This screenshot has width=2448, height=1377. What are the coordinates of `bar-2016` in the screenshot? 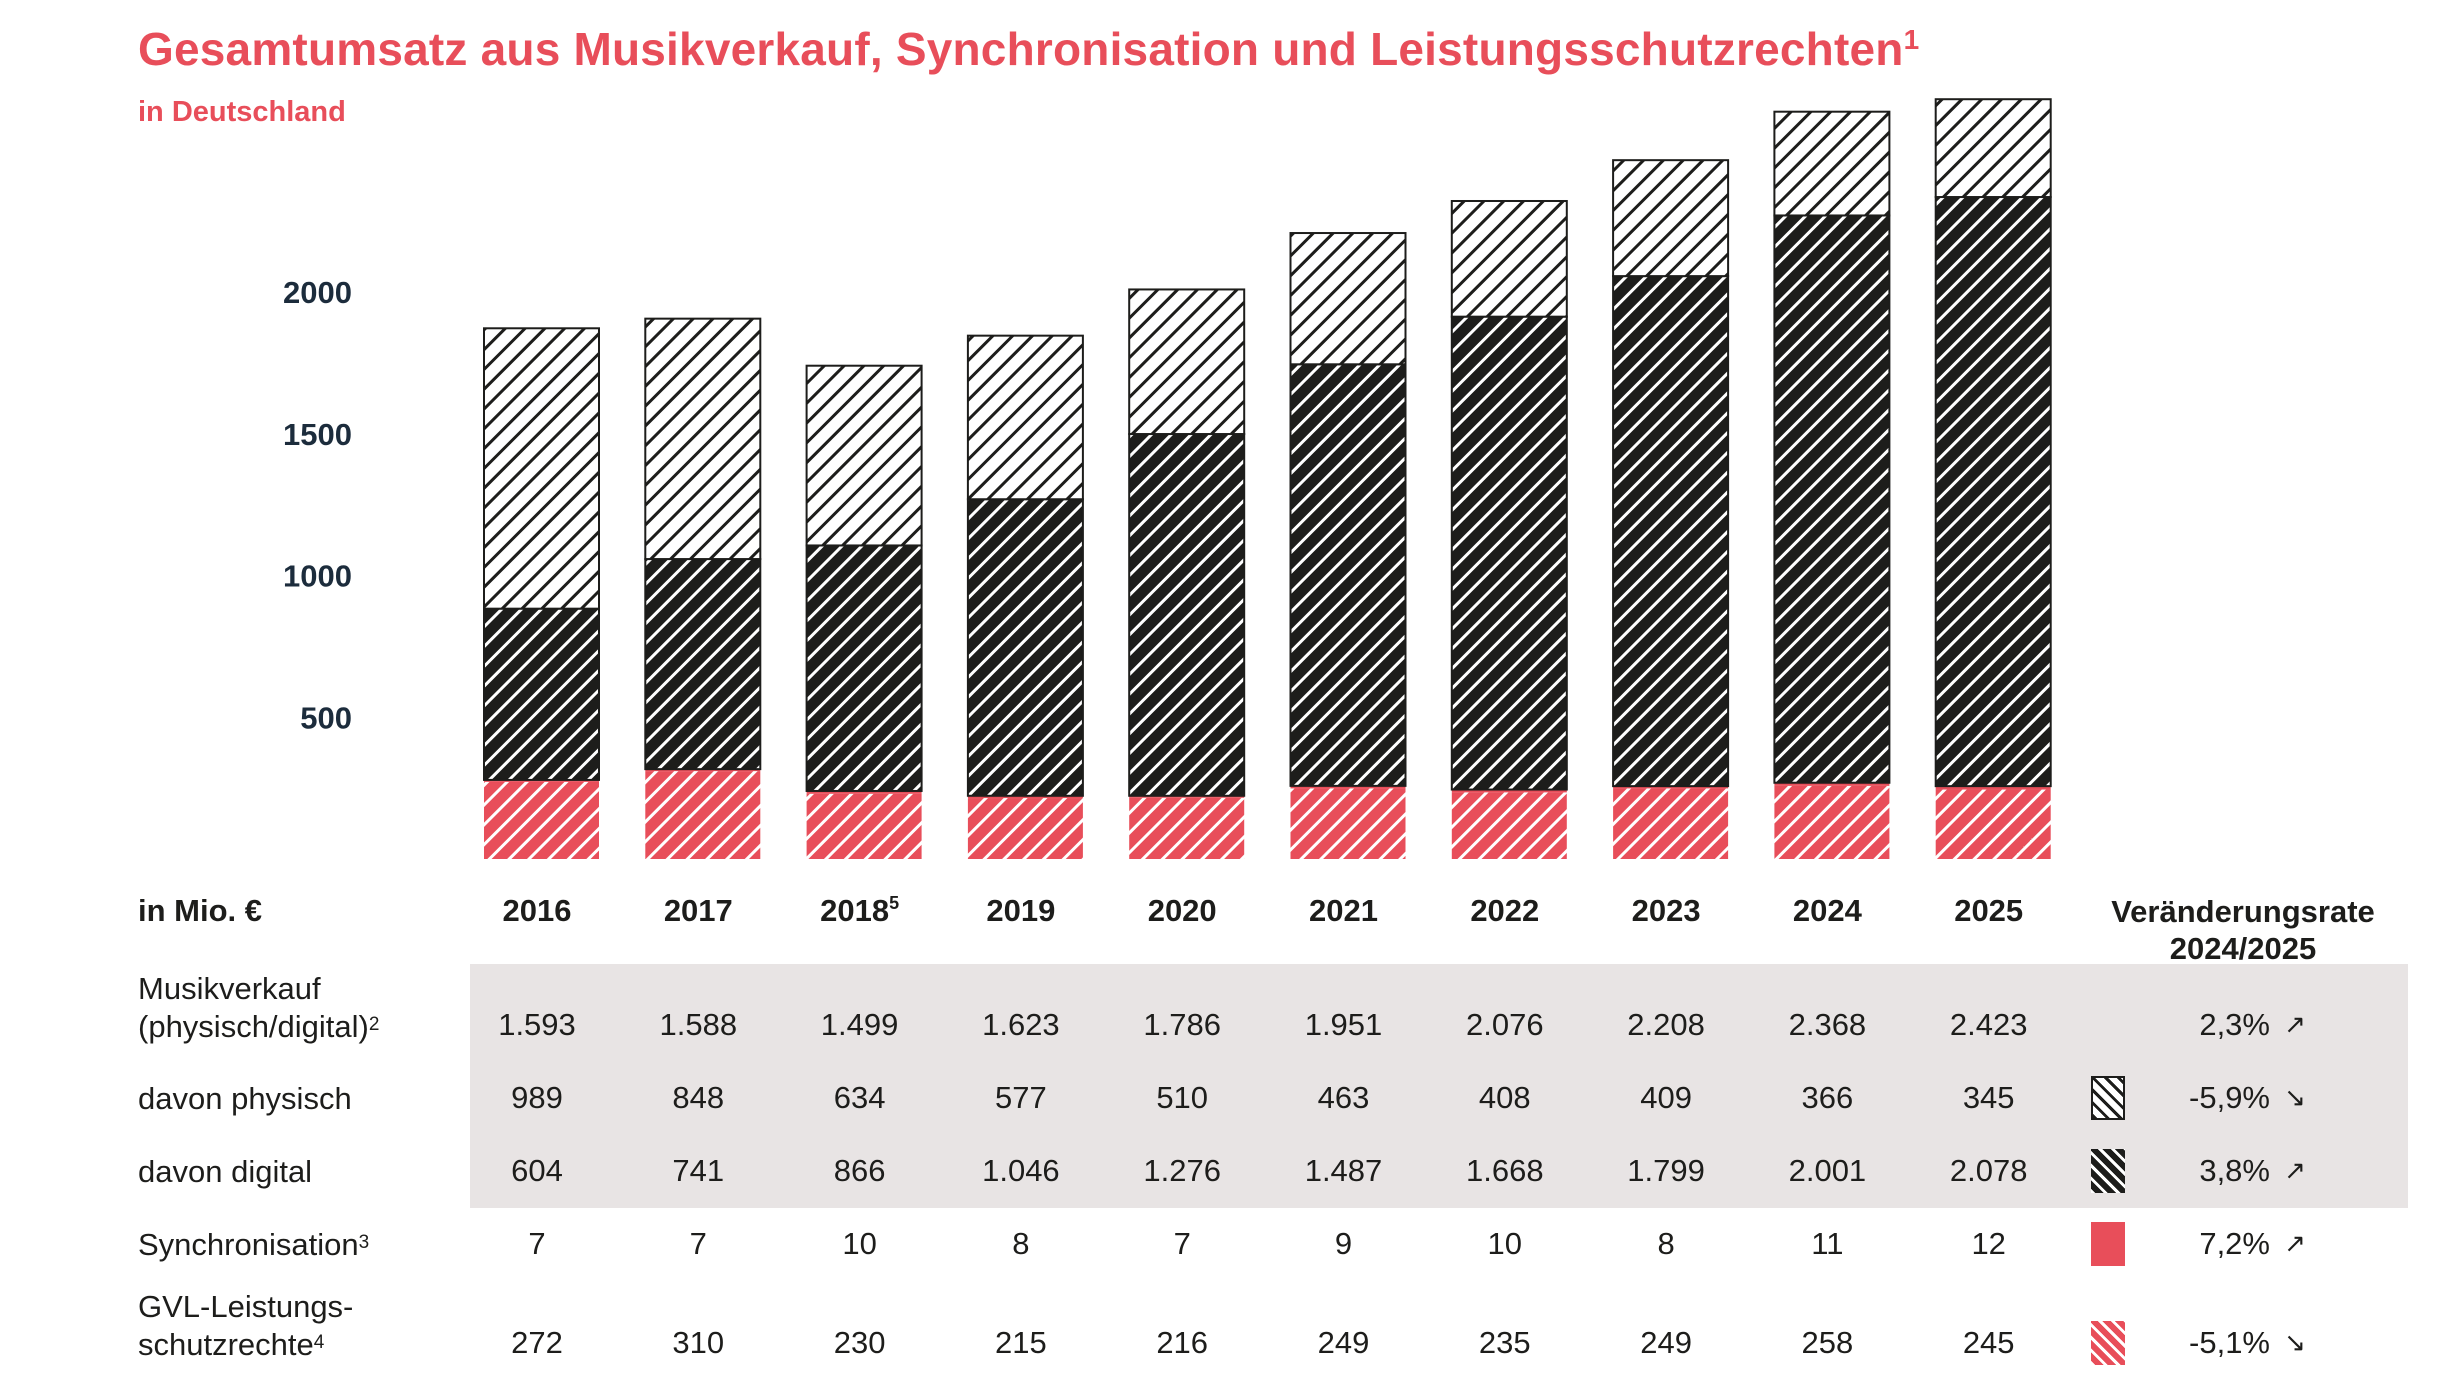 It's located at (541, 593).